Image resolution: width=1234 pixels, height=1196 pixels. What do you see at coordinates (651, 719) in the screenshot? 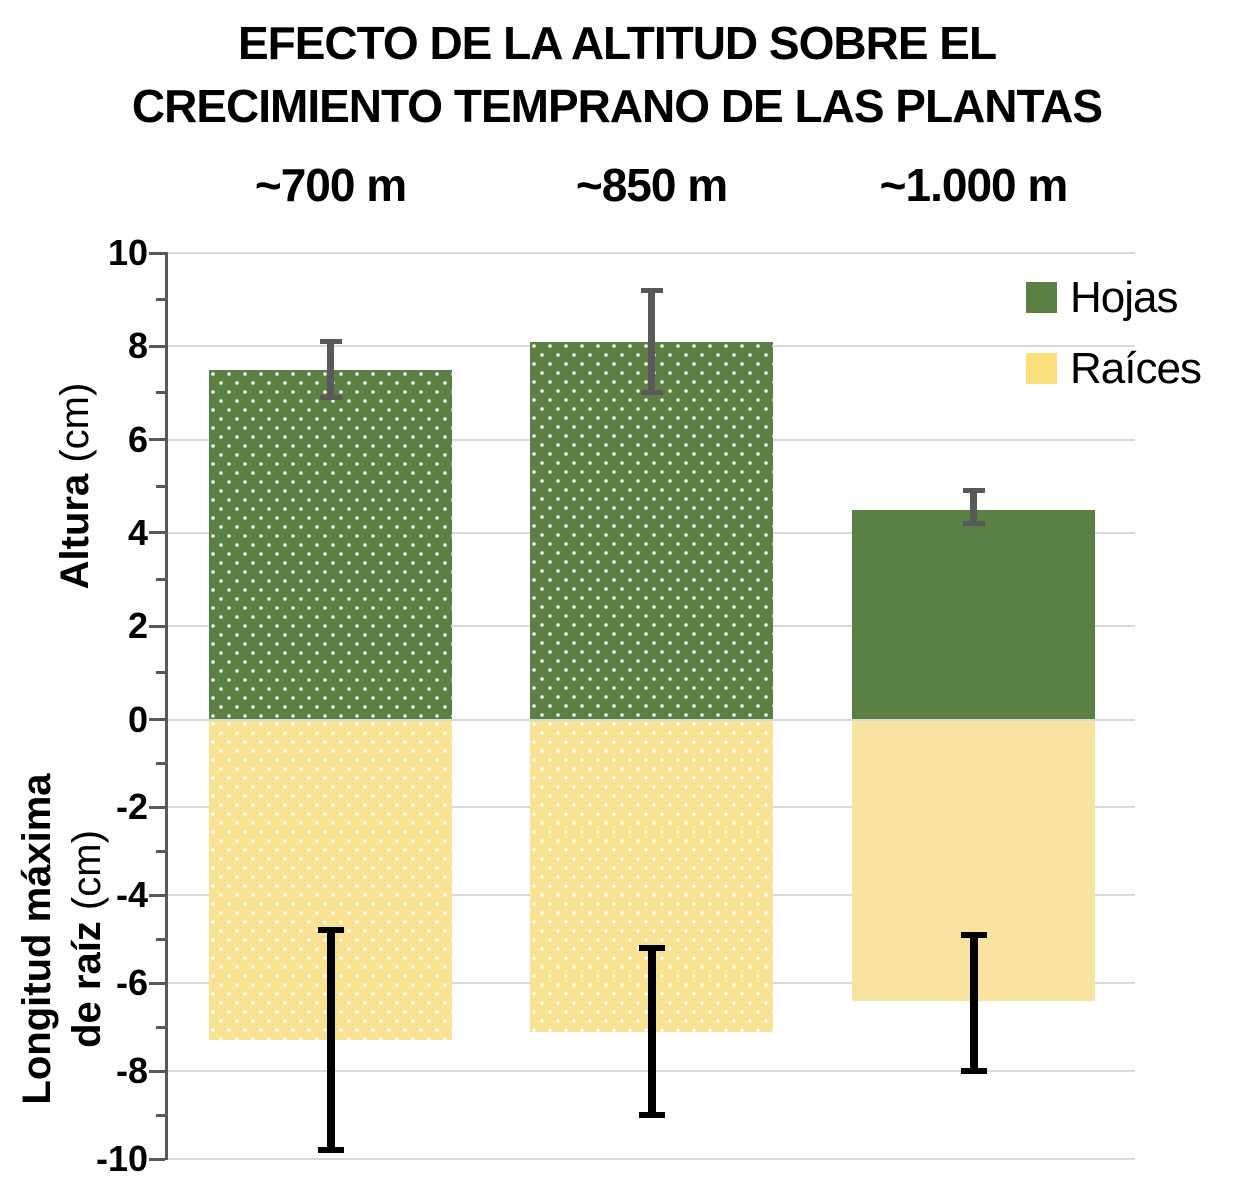
I see `gridline-zero-overlay` at bounding box center [651, 719].